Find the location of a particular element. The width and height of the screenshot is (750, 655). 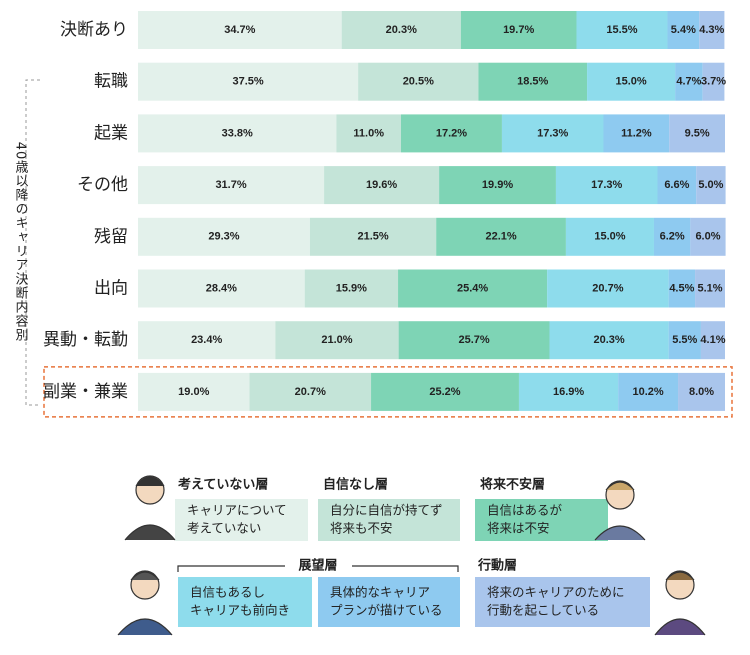

axis-label: 40歳以降のキャリア決断内容別 is located at coordinates (21, 242).